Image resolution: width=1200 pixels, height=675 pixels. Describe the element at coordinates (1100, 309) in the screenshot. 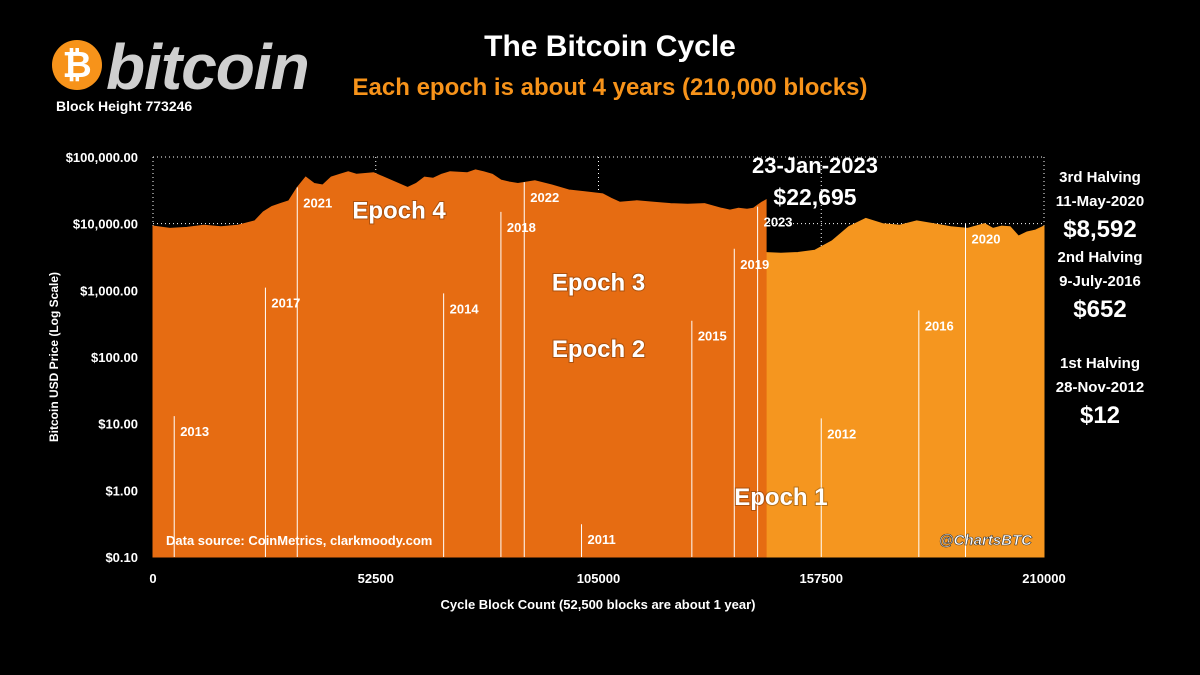

I see `halving-price: $652` at that location.